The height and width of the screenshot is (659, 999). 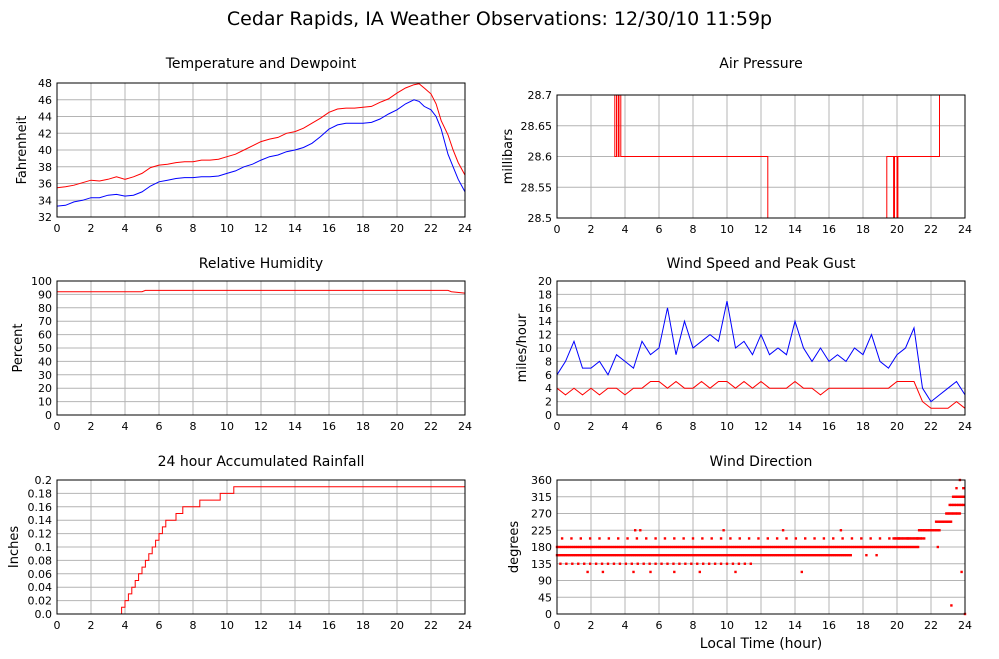 What do you see at coordinates (125, 426) in the screenshot?
I see `x-tick-label: 4` at bounding box center [125, 426].